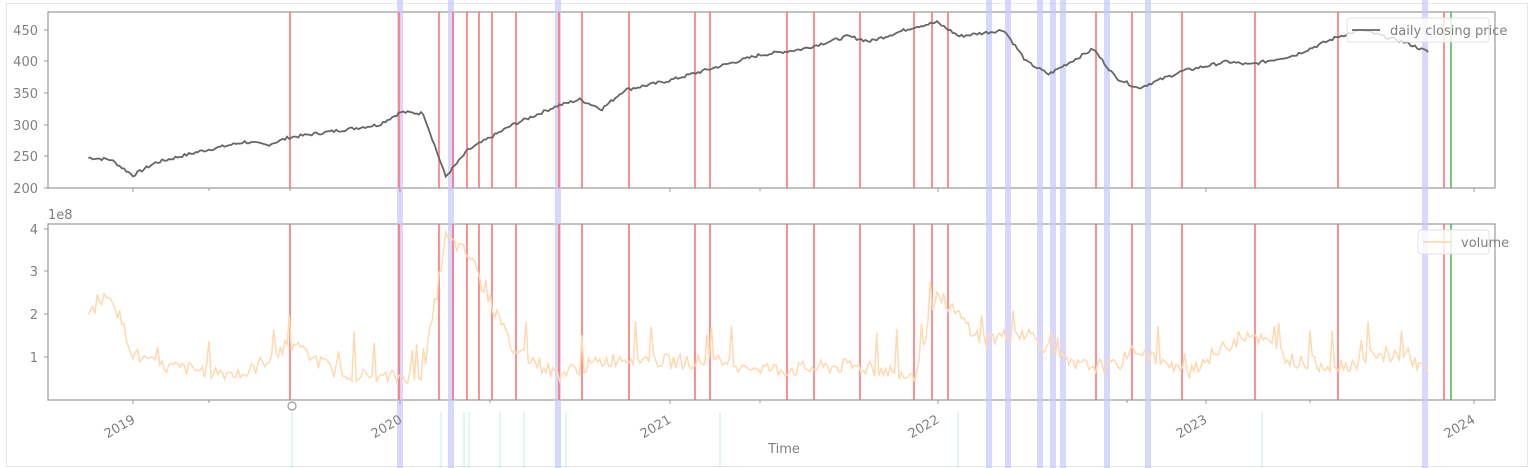 Image resolution: width=1536 pixels, height=468 pixels. Describe the element at coordinates (1485, 243) in the screenshot. I see `legend-volume-label: volume` at that location.